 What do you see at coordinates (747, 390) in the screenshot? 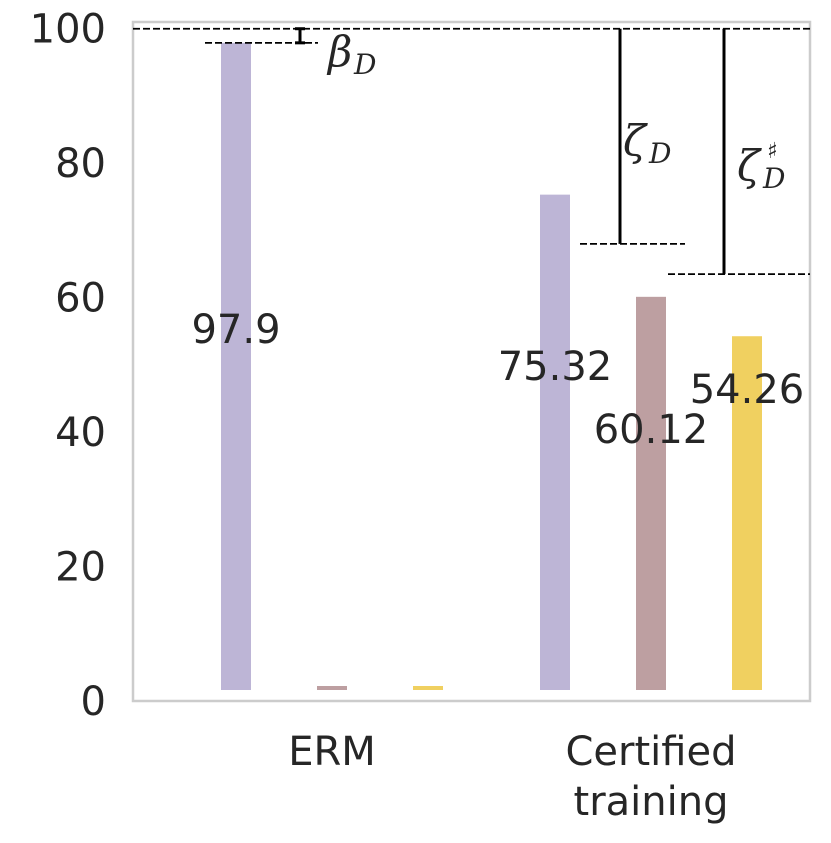
I see `data-label-series2-cat1: 54.26` at bounding box center [747, 390].